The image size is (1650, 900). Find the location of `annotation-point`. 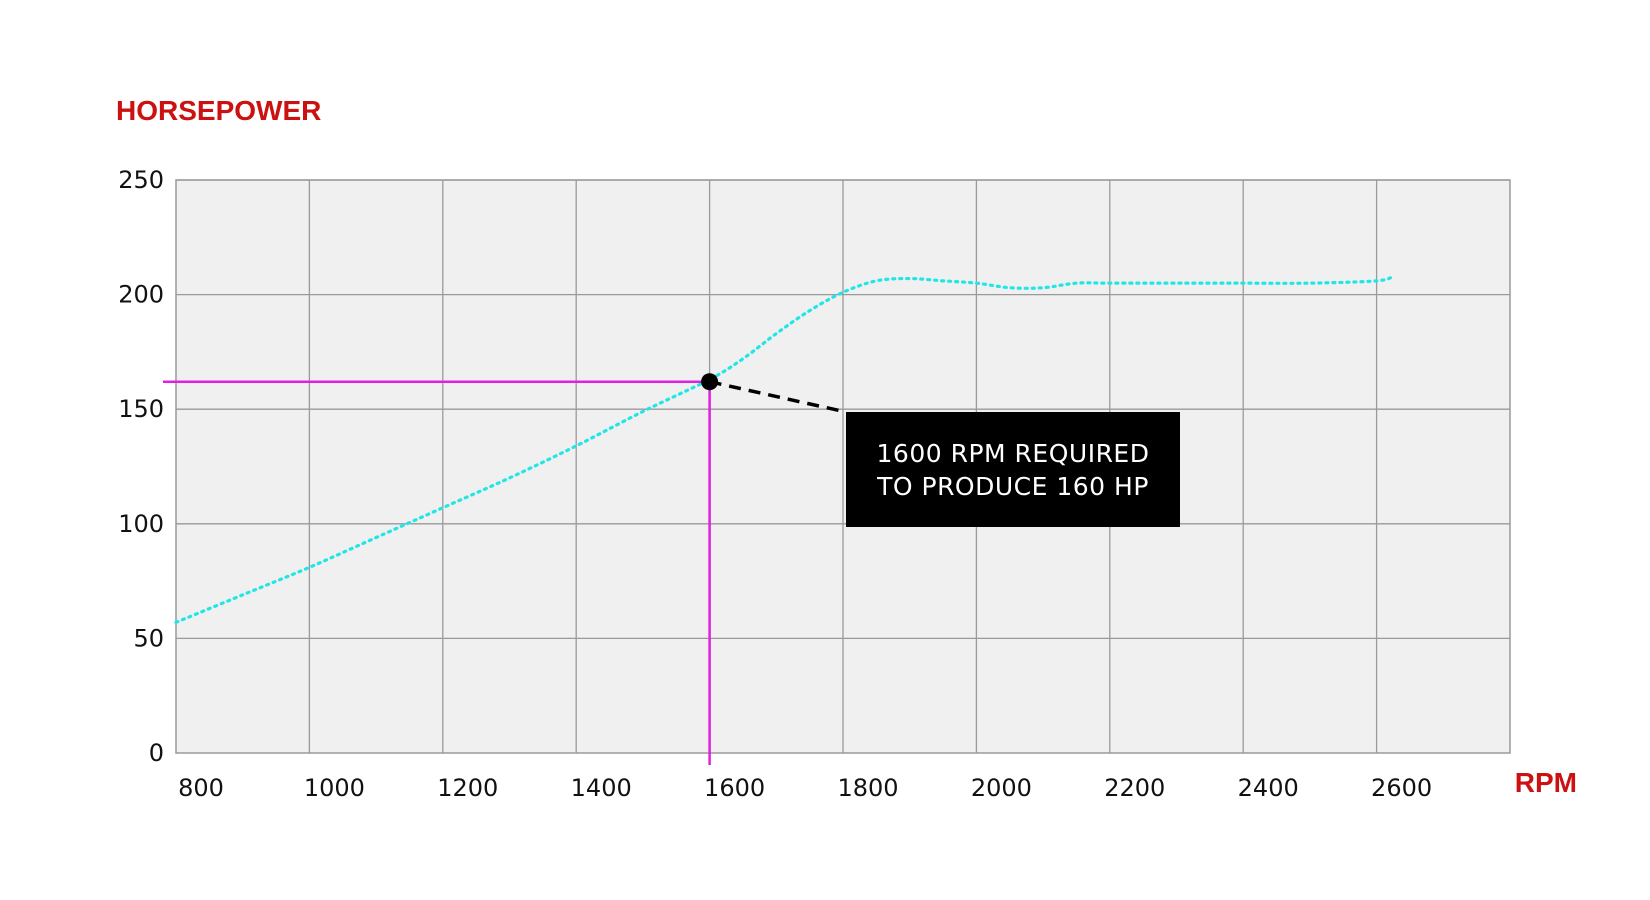

annotation-point is located at coordinates (710, 382).